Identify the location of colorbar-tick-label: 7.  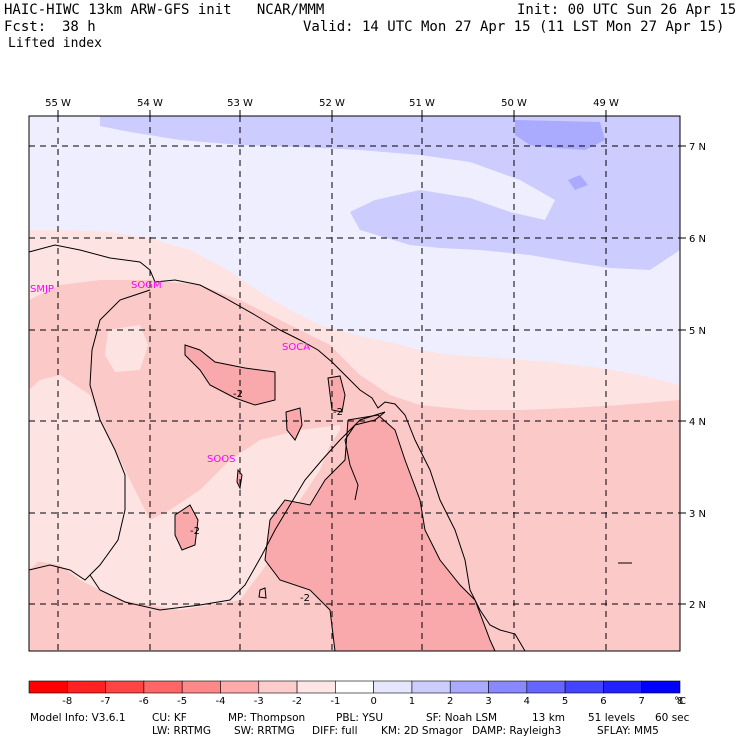
(642, 701).